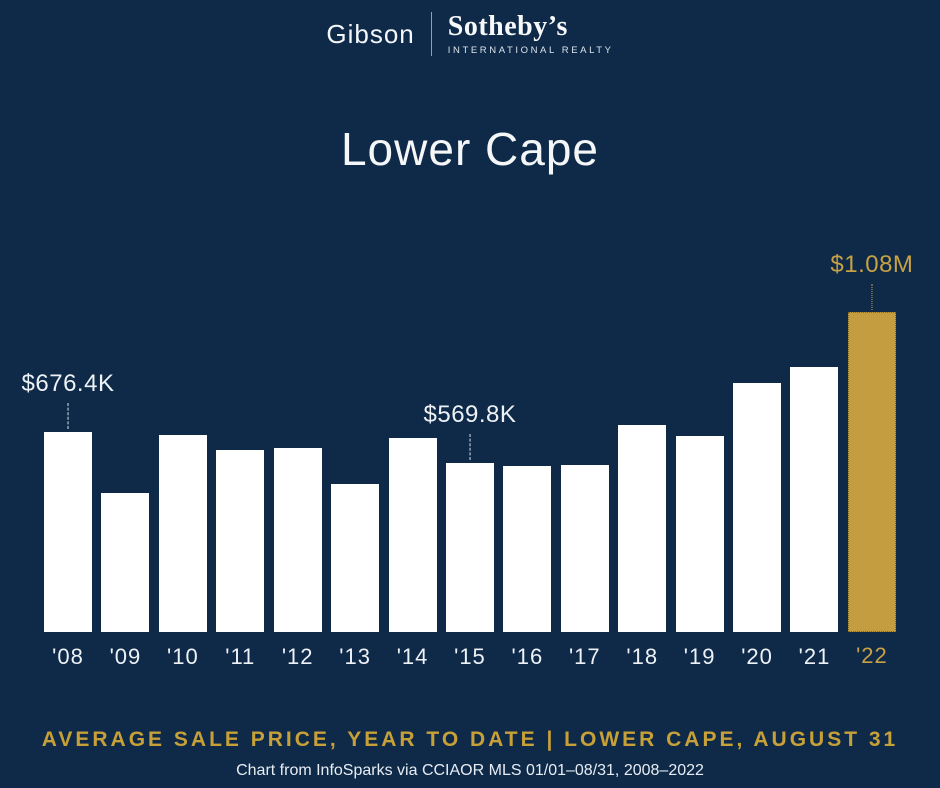  What do you see at coordinates (872, 655) in the screenshot?
I see `x-tick-label: '22` at bounding box center [872, 655].